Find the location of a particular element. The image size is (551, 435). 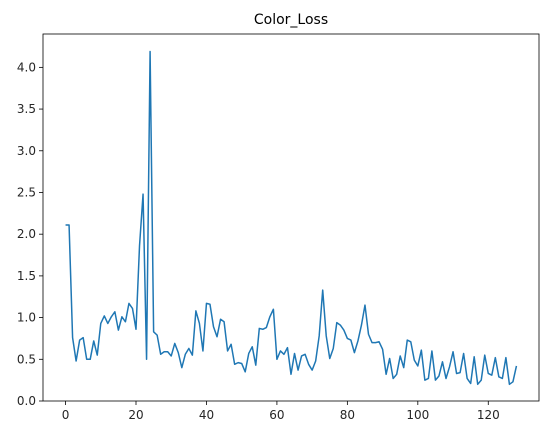

y-tick-label: 4.0 is located at coordinates (26, 67).